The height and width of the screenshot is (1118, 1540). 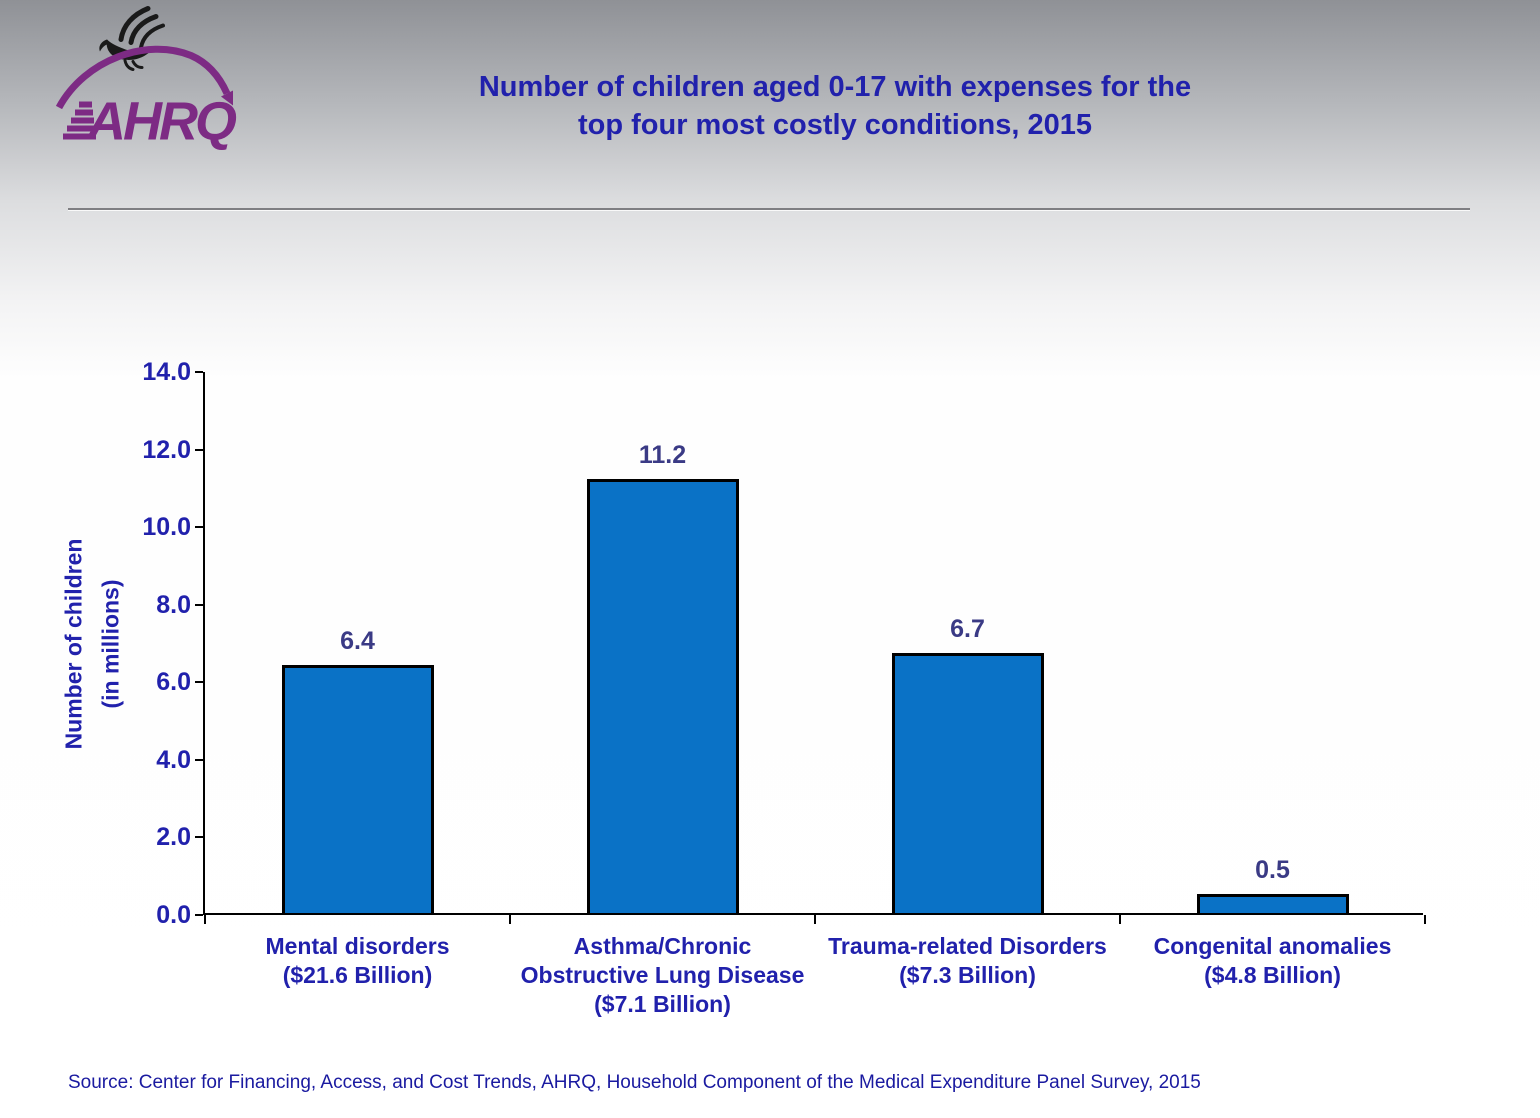 I want to click on value-label: 0.5, so click(x=1272, y=869).